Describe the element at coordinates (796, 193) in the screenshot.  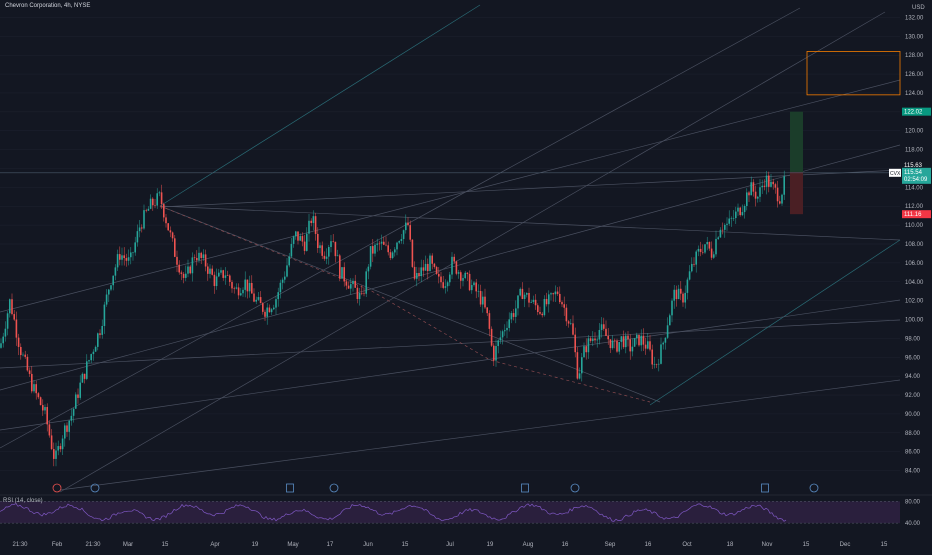
I see `stop-zone` at that location.